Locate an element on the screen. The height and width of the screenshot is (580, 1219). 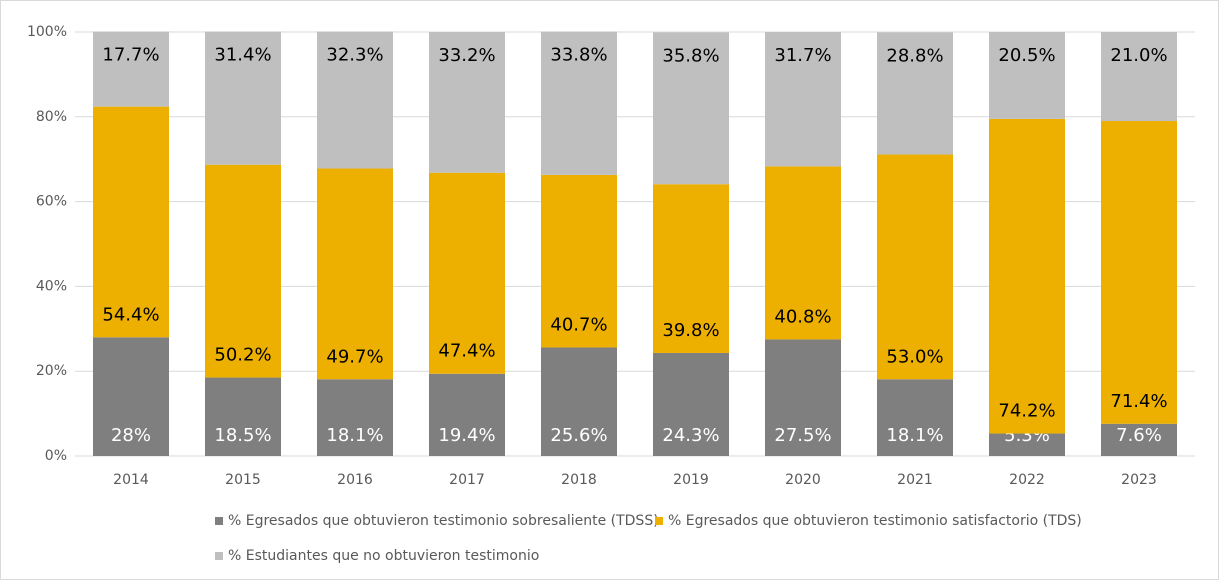
x-tick-label: 2016 is located at coordinates (355, 480).